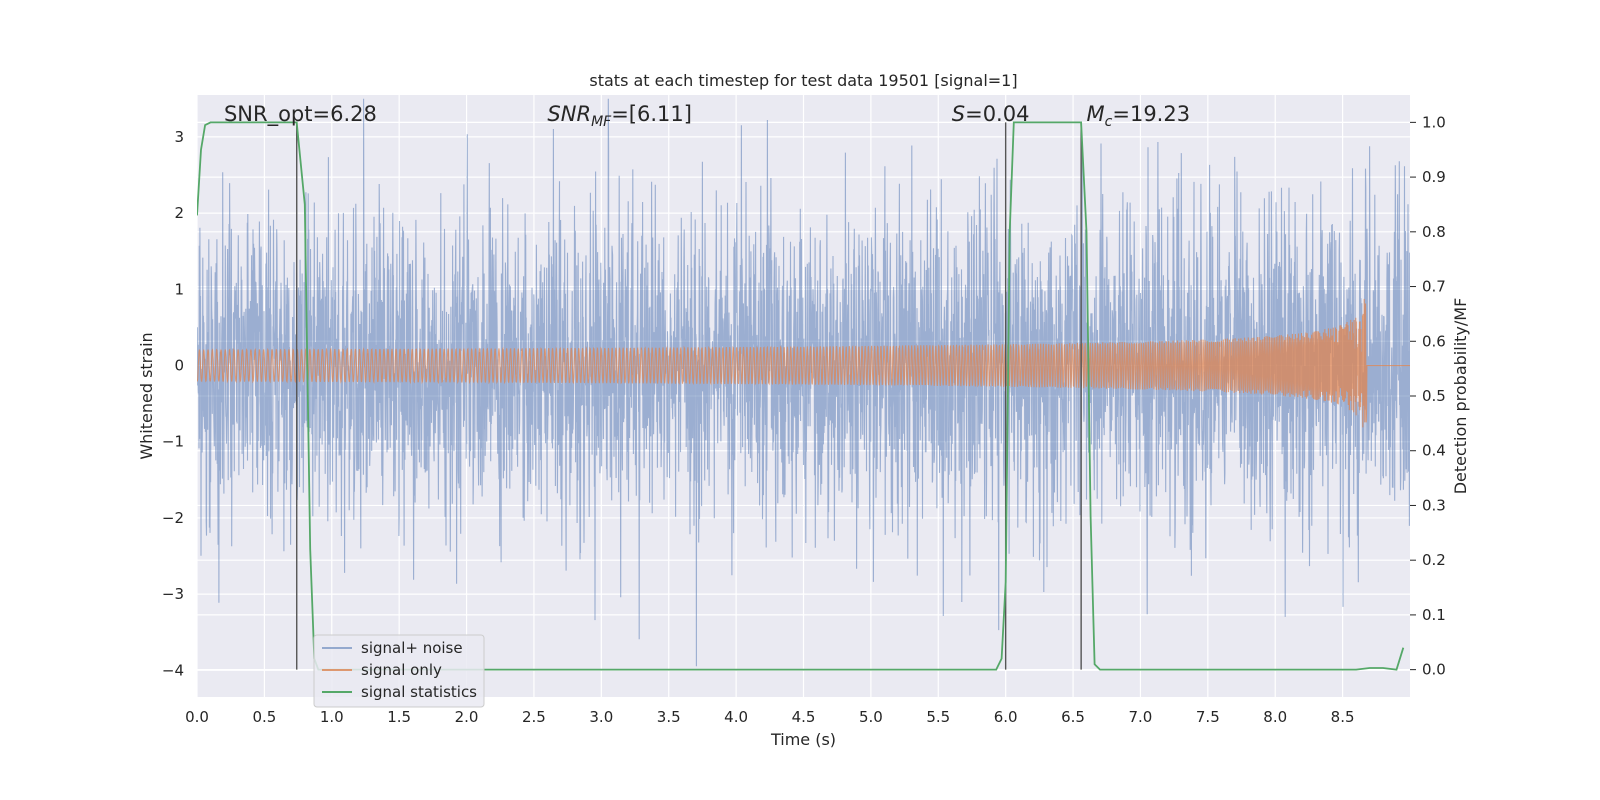  What do you see at coordinates (1275, 717) in the screenshot?
I see `x-tick-label: 8.0` at bounding box center [1275, 717].